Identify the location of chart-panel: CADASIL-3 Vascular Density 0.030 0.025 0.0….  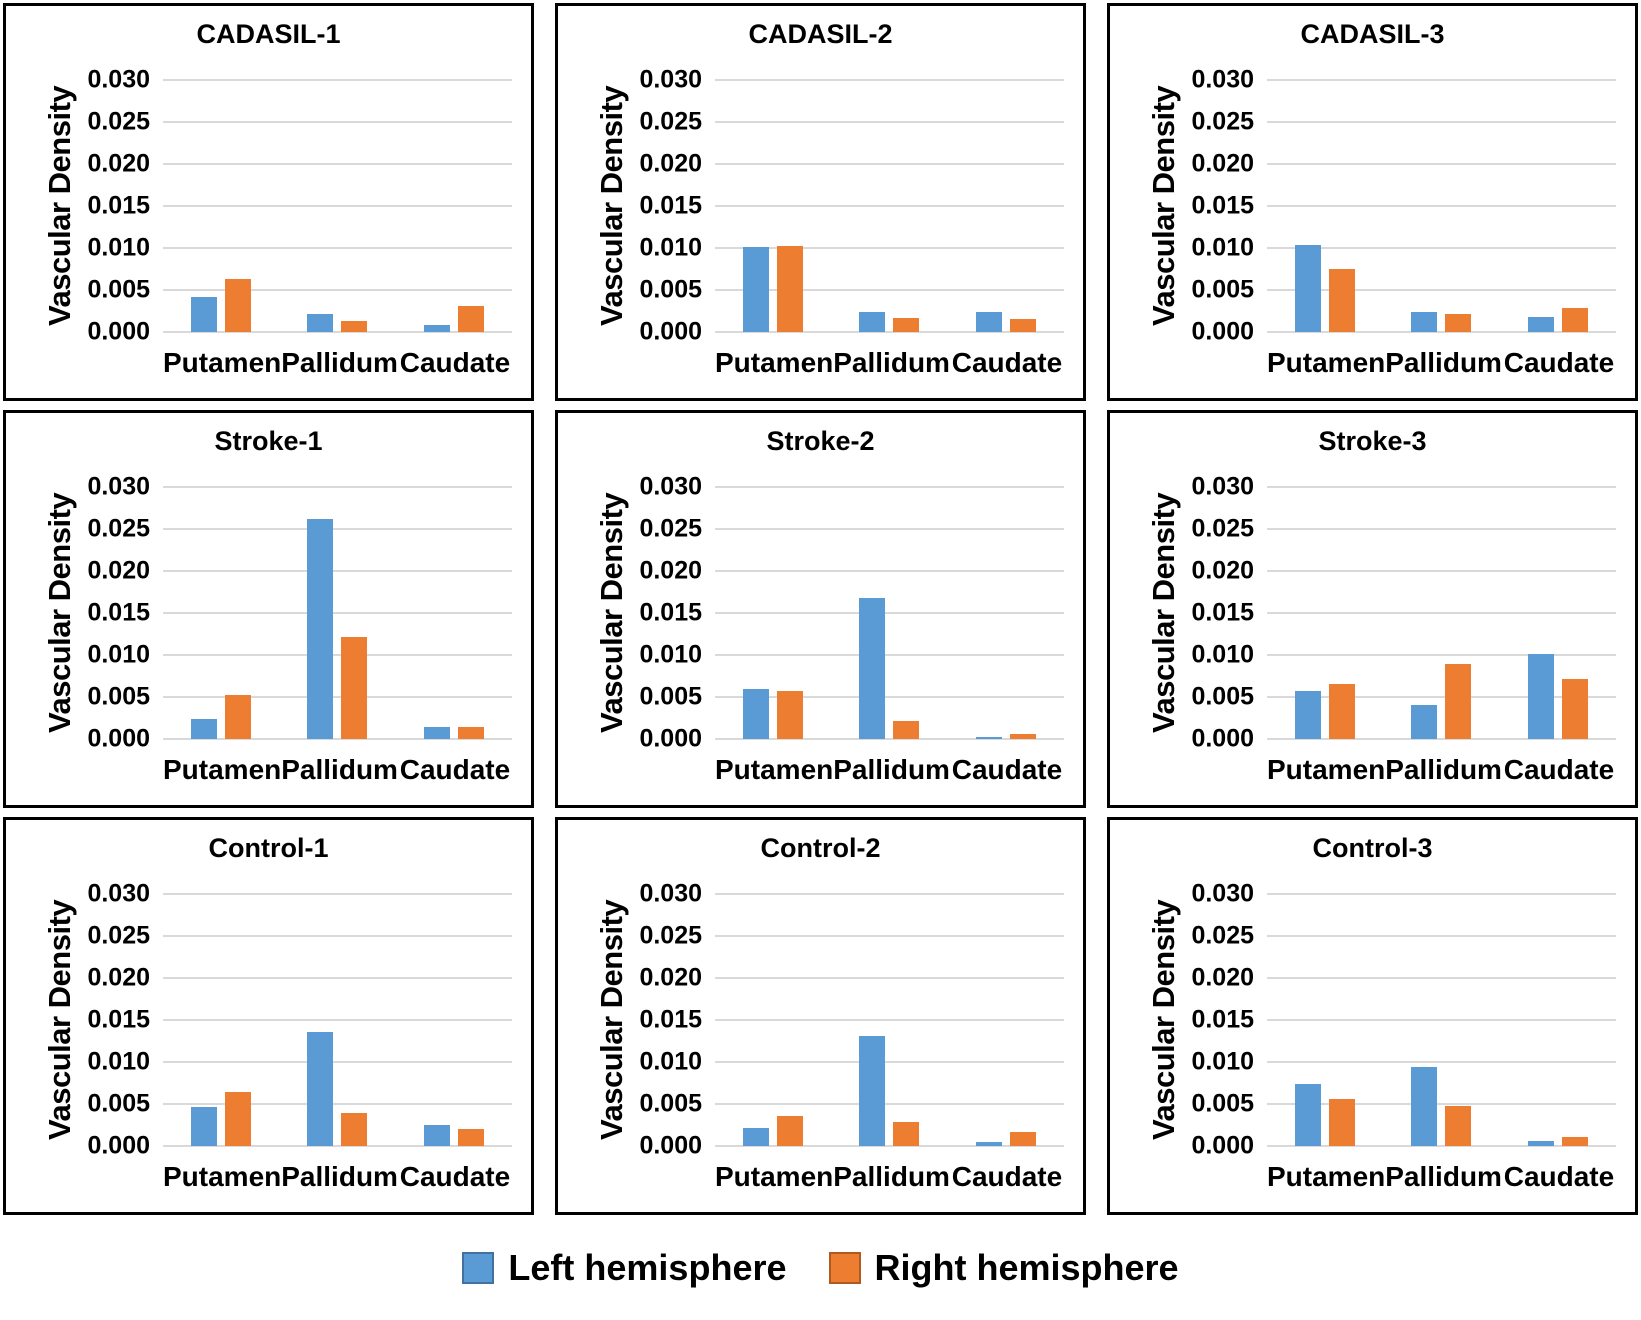
(1372, 202).